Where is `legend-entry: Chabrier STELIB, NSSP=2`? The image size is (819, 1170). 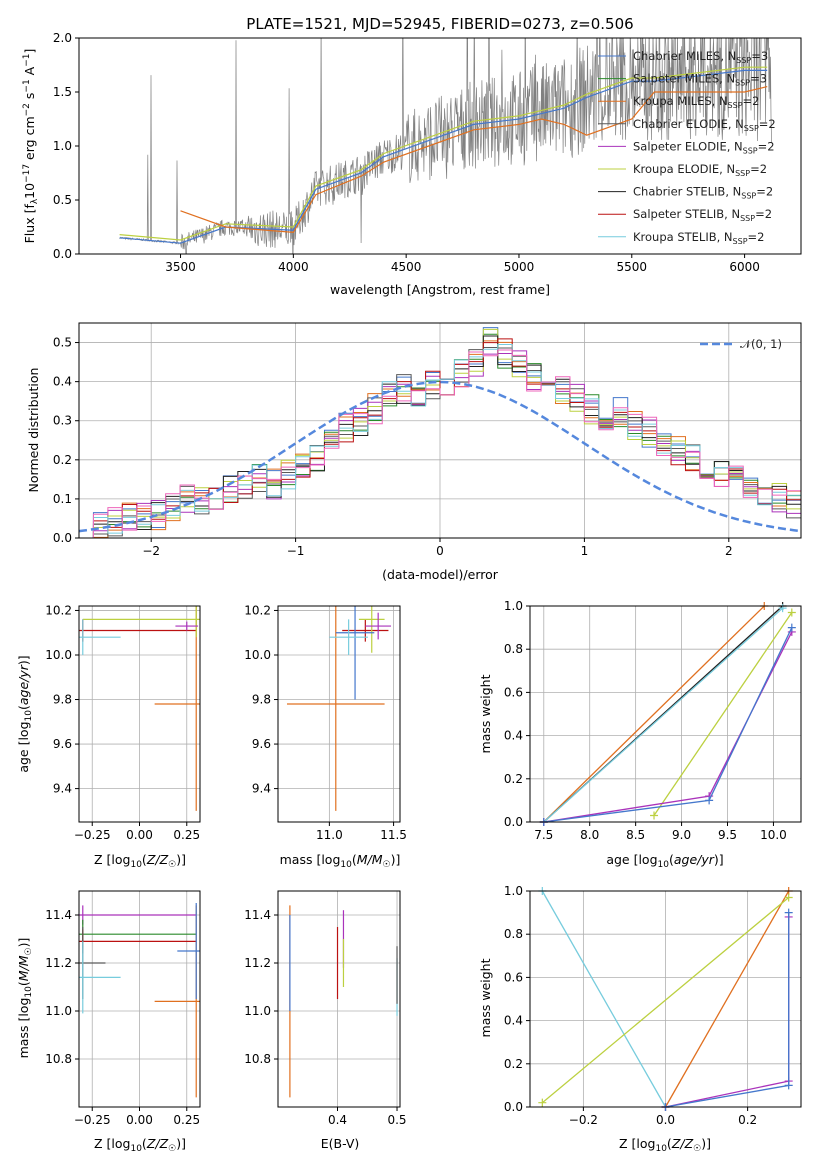
legend-entry: Chabrier STELIB, NSSP=2 is located at coordinates (703, 193).